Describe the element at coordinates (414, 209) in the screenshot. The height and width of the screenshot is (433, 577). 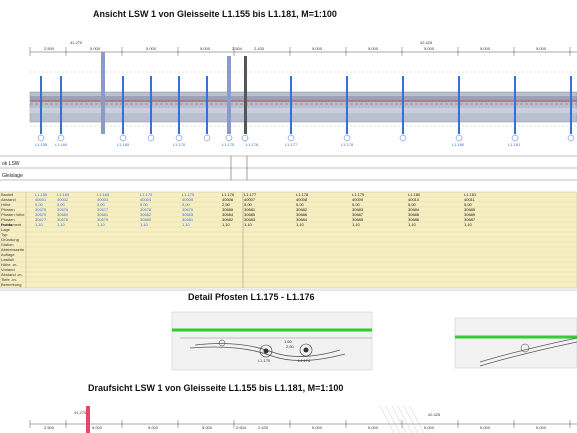
I see `table-column: L1.180 40010 5,00 30684 30688 30686 1,10` at that location.